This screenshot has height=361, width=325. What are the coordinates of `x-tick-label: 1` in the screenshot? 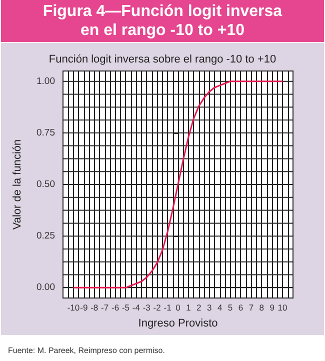 It's located at (189, 307).